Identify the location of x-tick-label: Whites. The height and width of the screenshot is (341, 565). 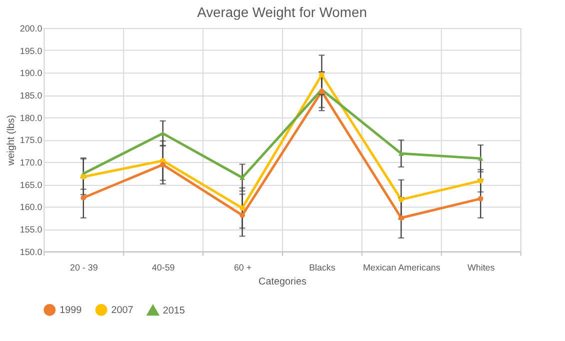
(481, 267).